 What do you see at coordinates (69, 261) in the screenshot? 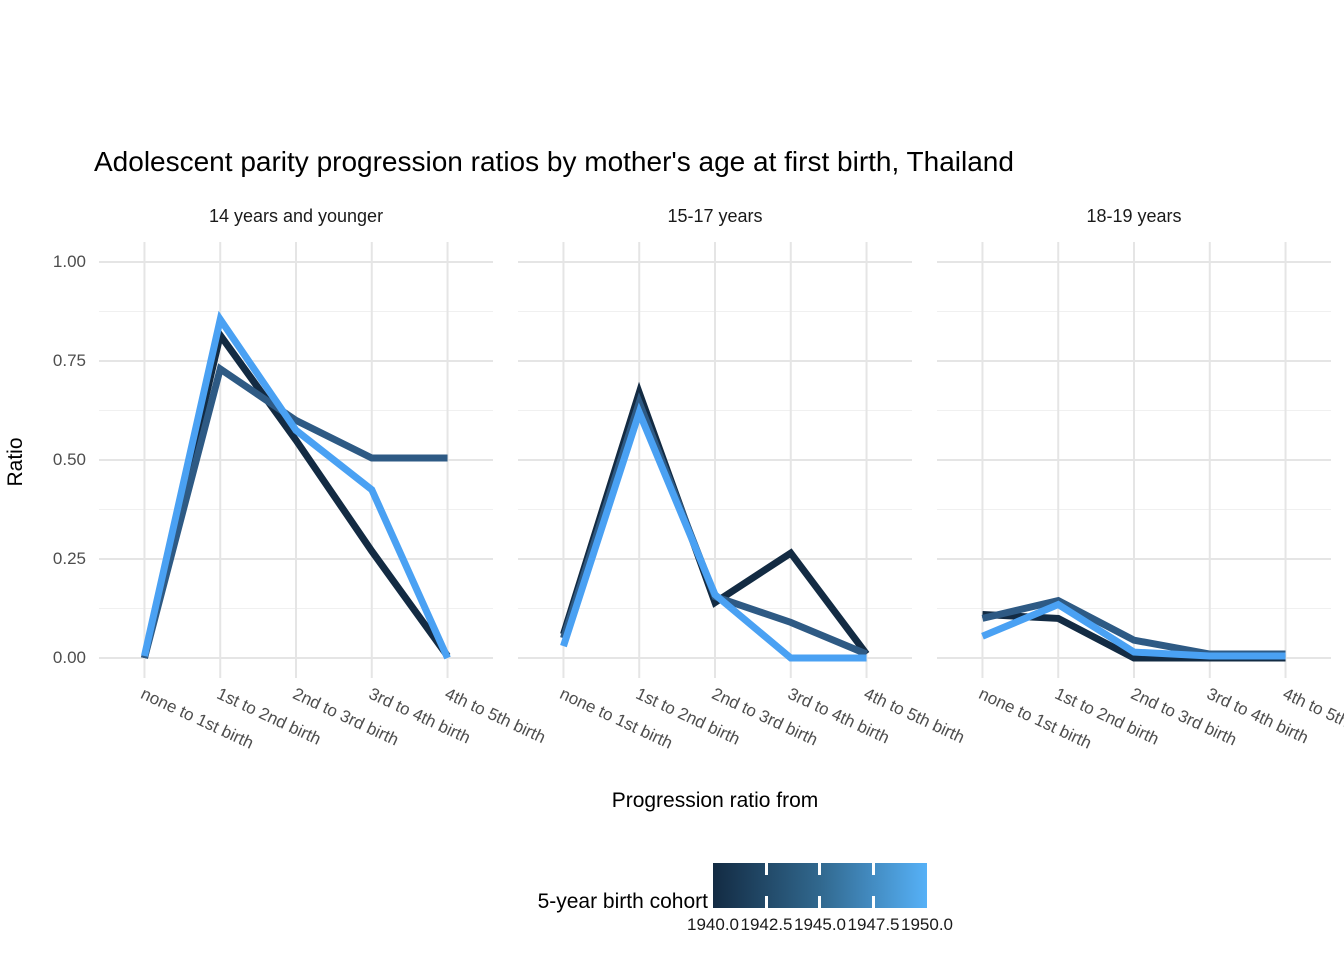
I see `y-tick-label: 1.00` at bounding box center [69, 261].